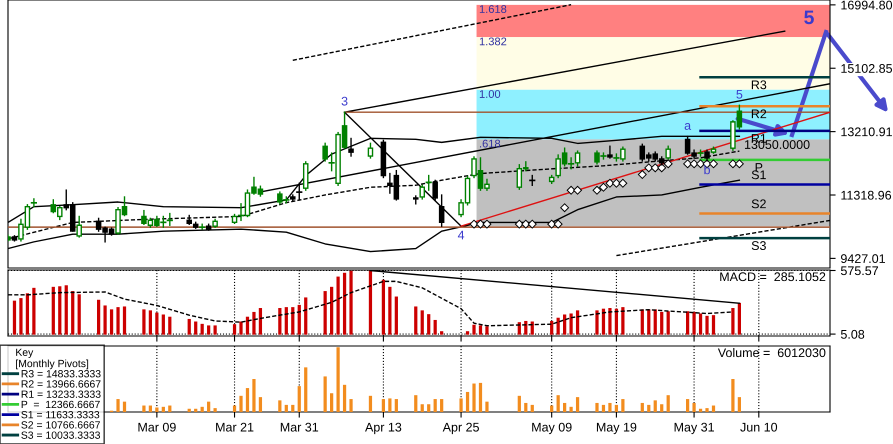  Describe the element at coordinates (490, 144) in the screenshot. I see `band-label: .618` at that location.